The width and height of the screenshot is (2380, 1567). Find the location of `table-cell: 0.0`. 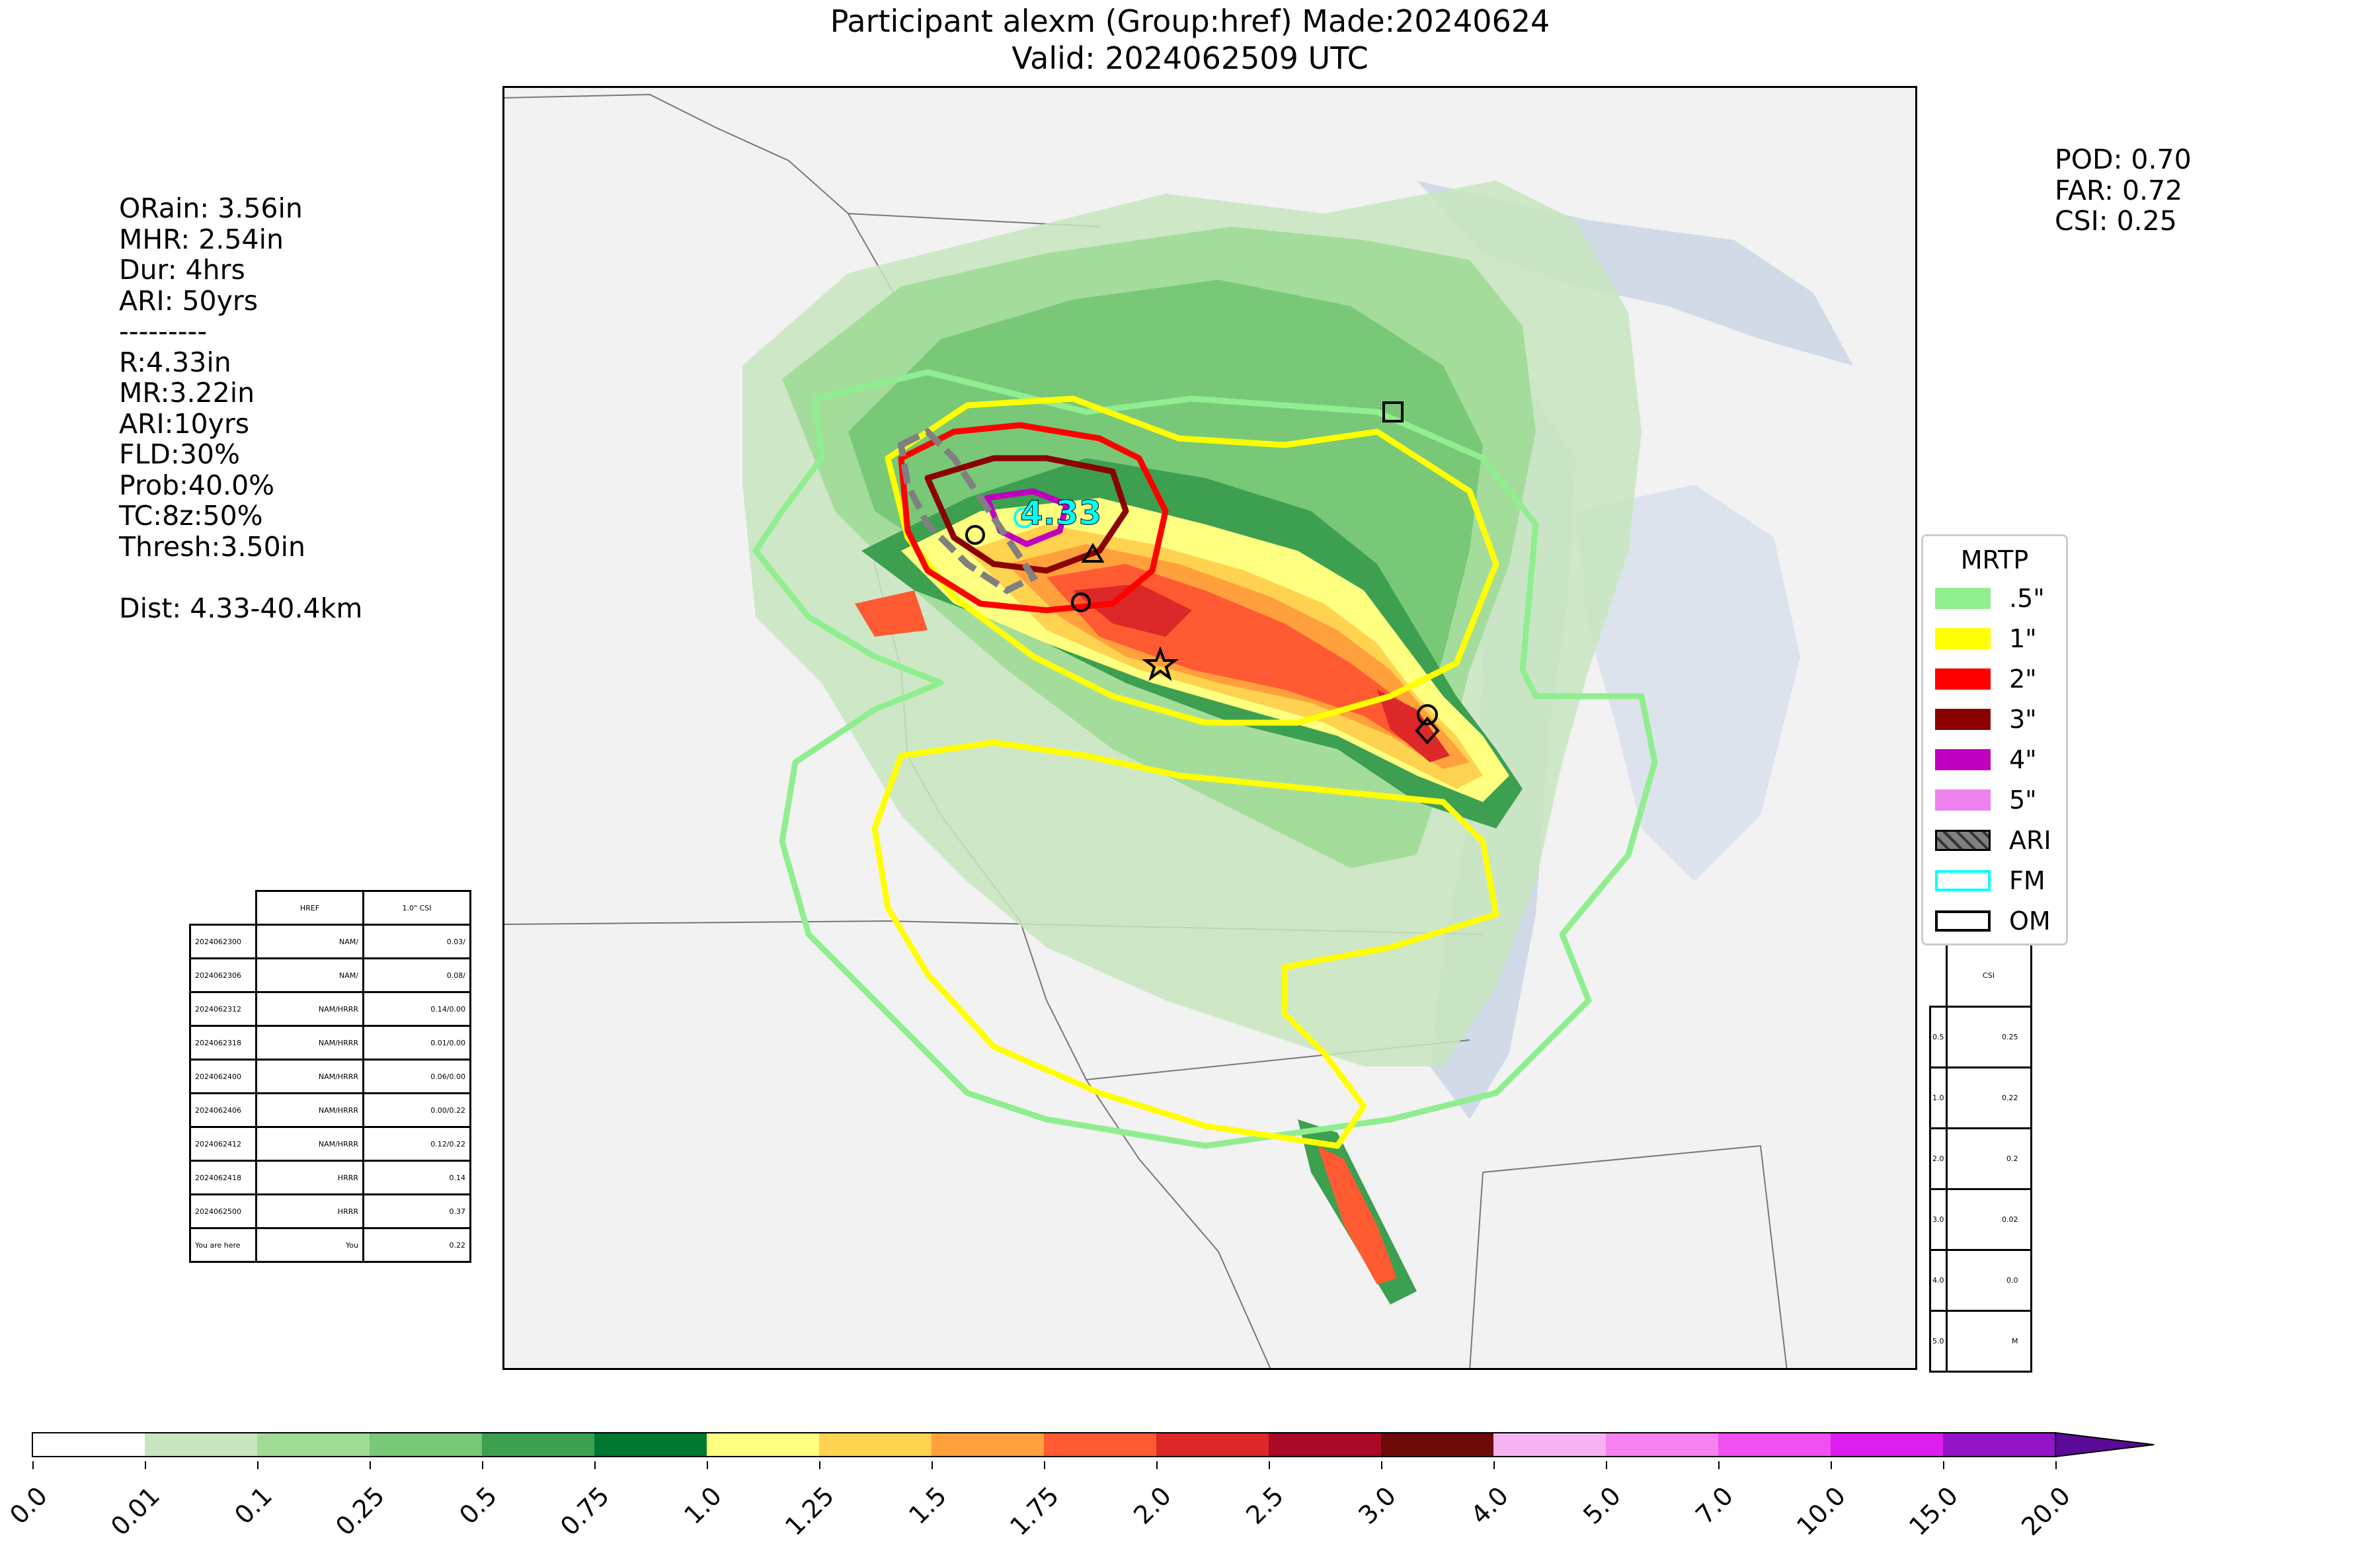

table-cell: 0.0 is located at coordinates (1988, 1280).